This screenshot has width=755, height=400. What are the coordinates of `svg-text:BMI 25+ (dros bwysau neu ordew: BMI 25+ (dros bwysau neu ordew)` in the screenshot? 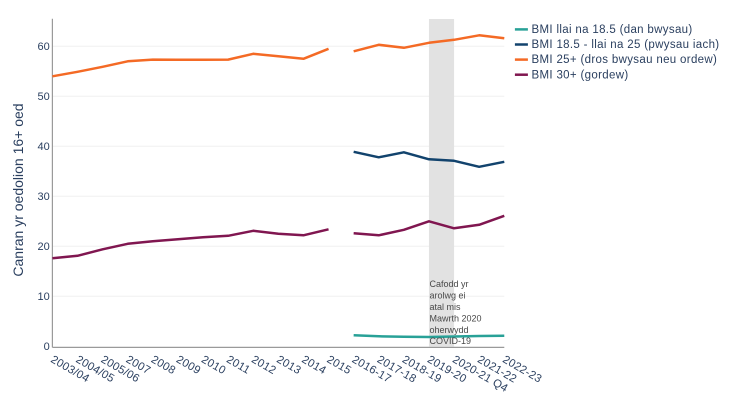 It's located at (625, 60).